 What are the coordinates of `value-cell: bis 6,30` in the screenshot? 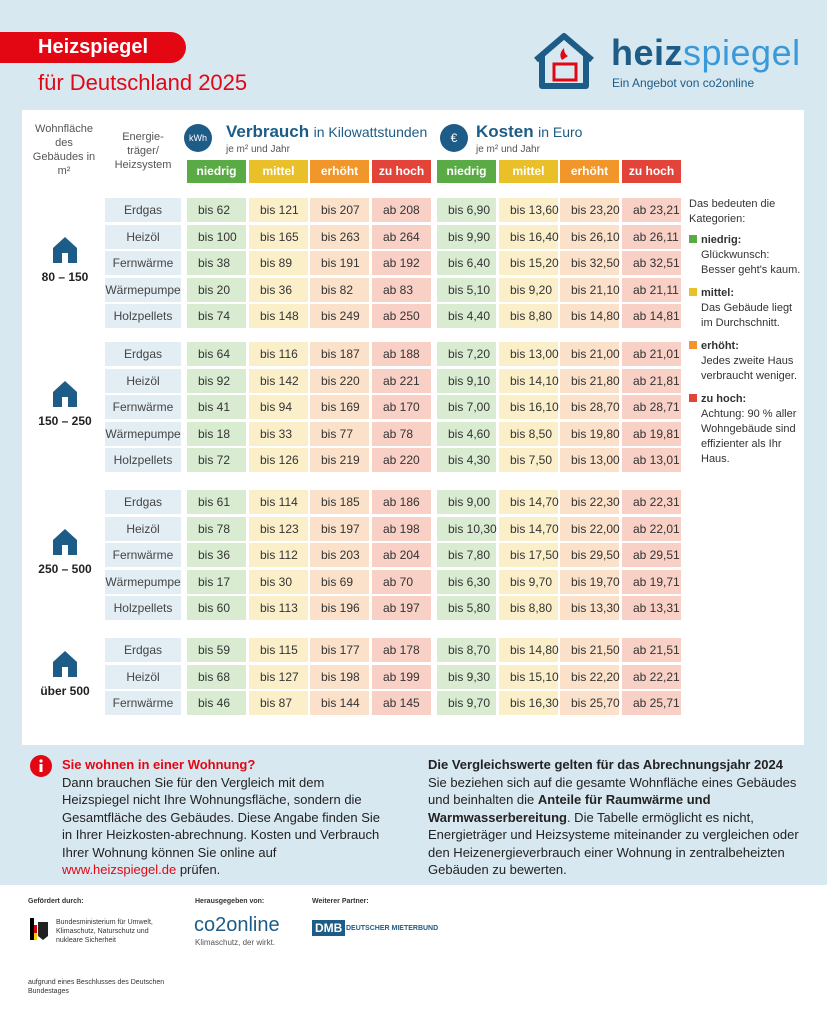 It's located at (466, 581).